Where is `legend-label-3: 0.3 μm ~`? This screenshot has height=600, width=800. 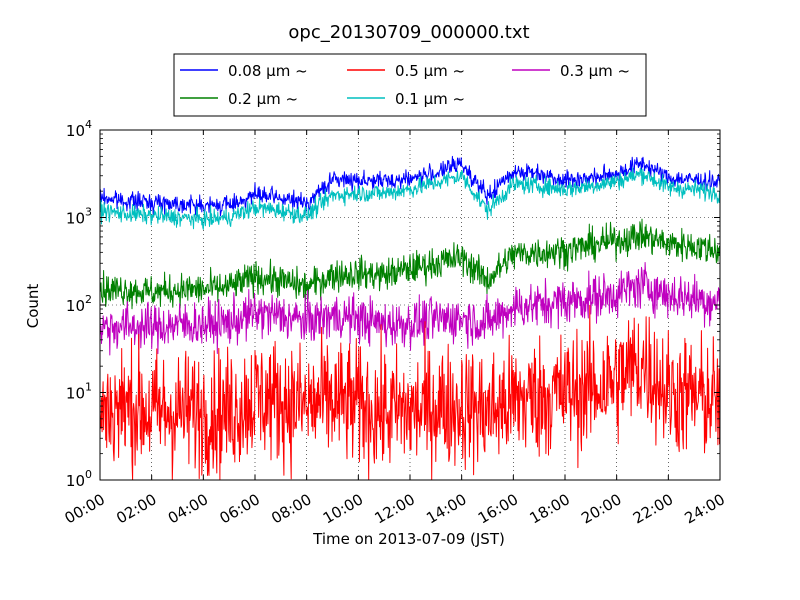 legend-label-3: 0.3 μm ~ is located at coordinates (595, 71).